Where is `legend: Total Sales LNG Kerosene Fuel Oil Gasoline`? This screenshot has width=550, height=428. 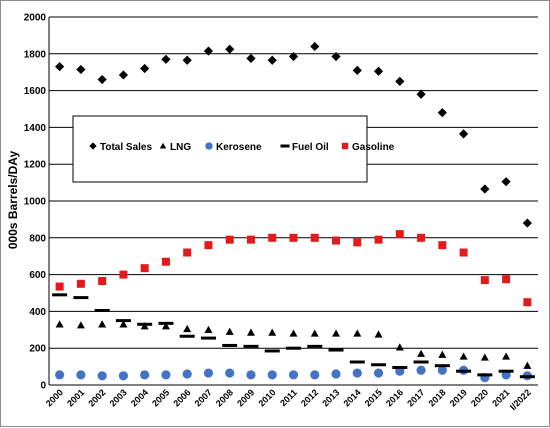 legend: Total Sales LNG Kerosene Fuel Oil Gasoline is located at coordinates (233, 149).